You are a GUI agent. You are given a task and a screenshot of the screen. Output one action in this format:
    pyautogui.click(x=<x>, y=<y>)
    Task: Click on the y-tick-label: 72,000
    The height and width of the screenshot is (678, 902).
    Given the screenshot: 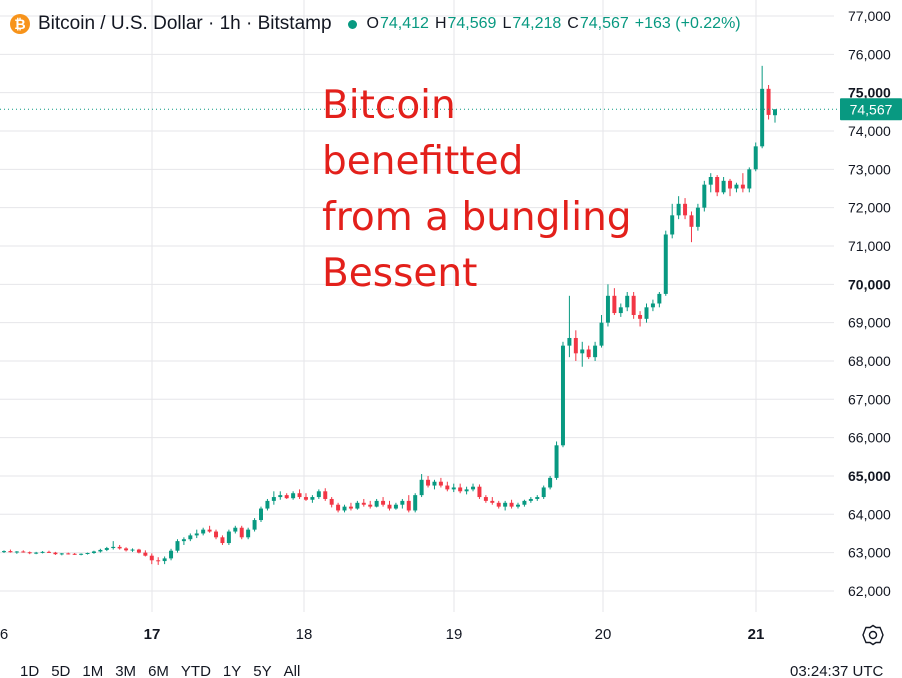 What is the action you would take?
    pyautogui.click(x=869, y=208)
    